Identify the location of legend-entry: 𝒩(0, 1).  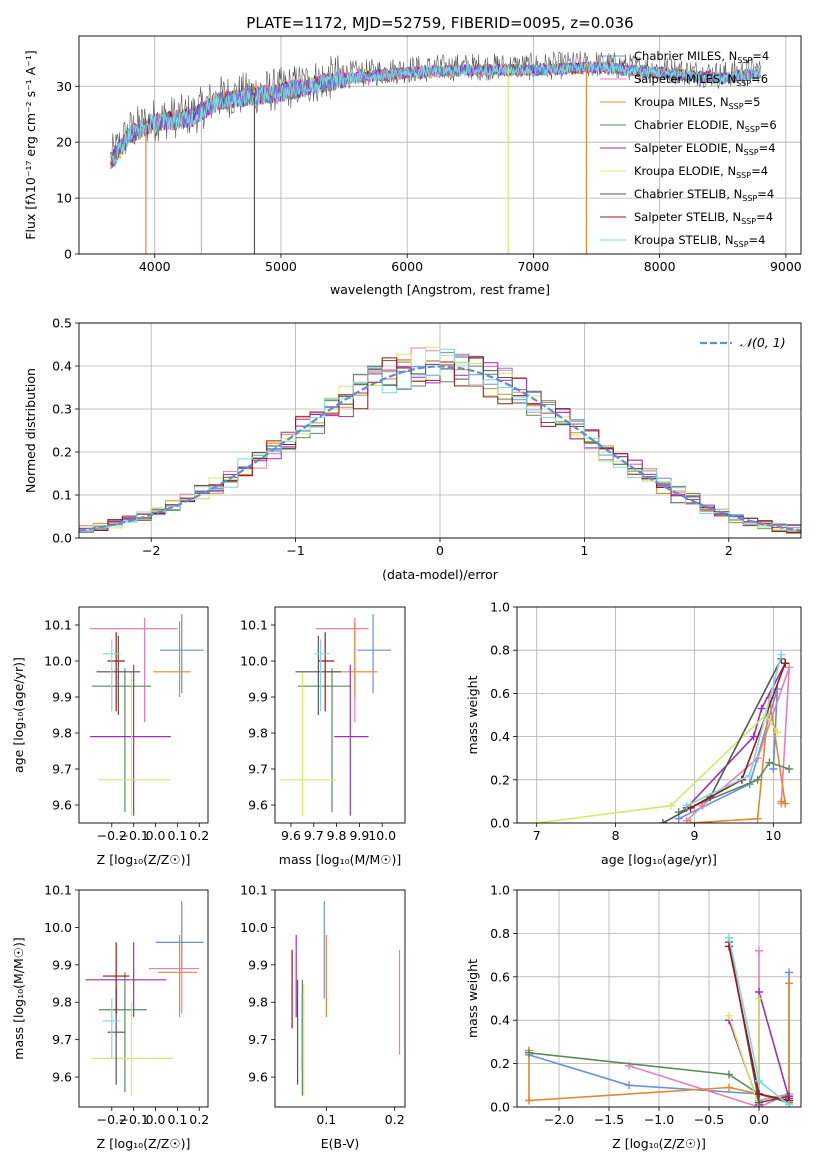
(763, 342).